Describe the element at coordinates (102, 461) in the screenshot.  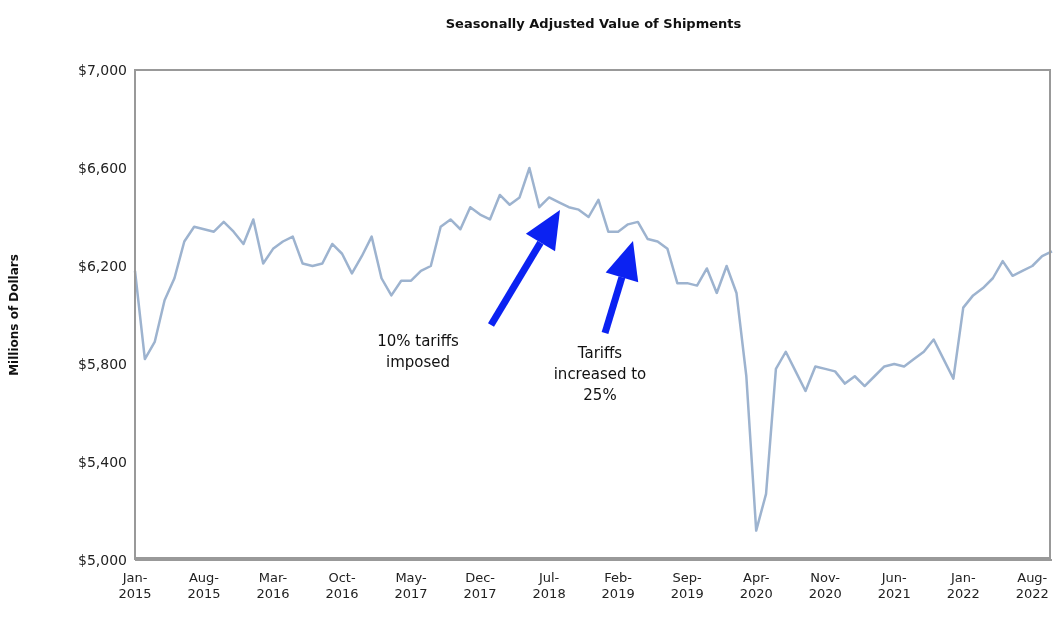
I see `y-tick-label: $5,400` at that location.